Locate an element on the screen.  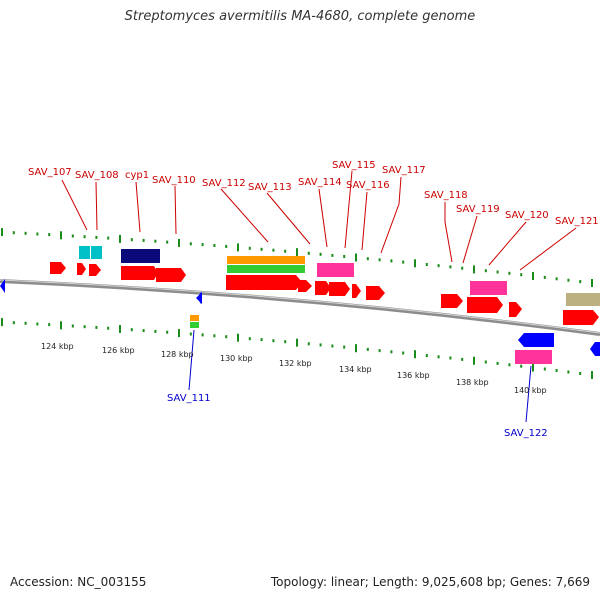
cds-box-sav107 is located at coordinates (84, 252).